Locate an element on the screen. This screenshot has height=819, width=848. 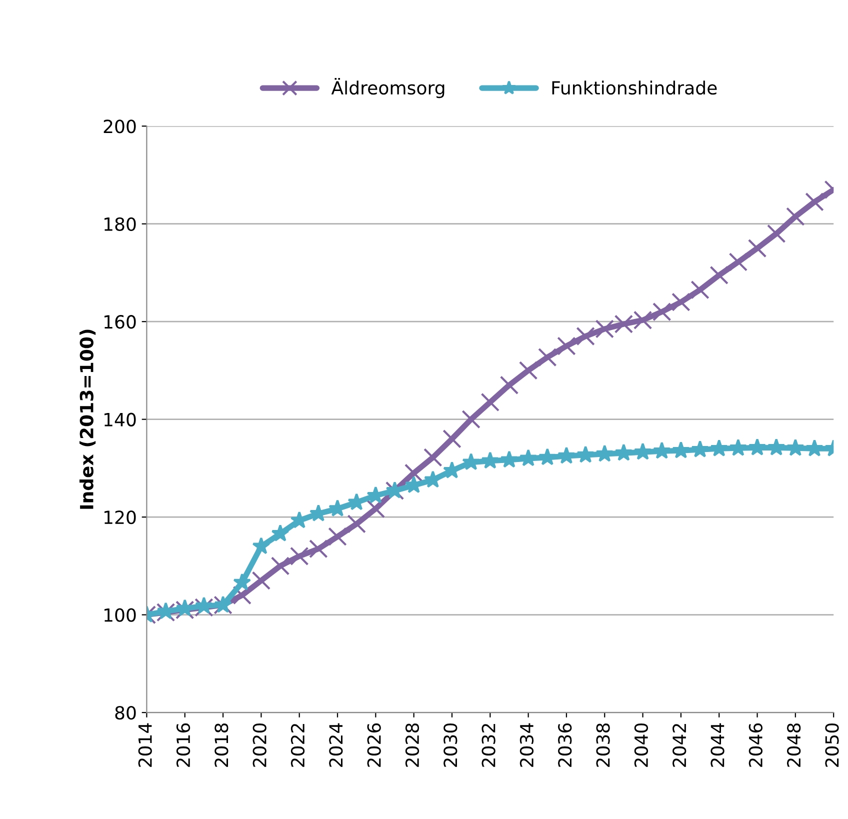
y-tick-label: 180 is located at coordinates (120, 224).